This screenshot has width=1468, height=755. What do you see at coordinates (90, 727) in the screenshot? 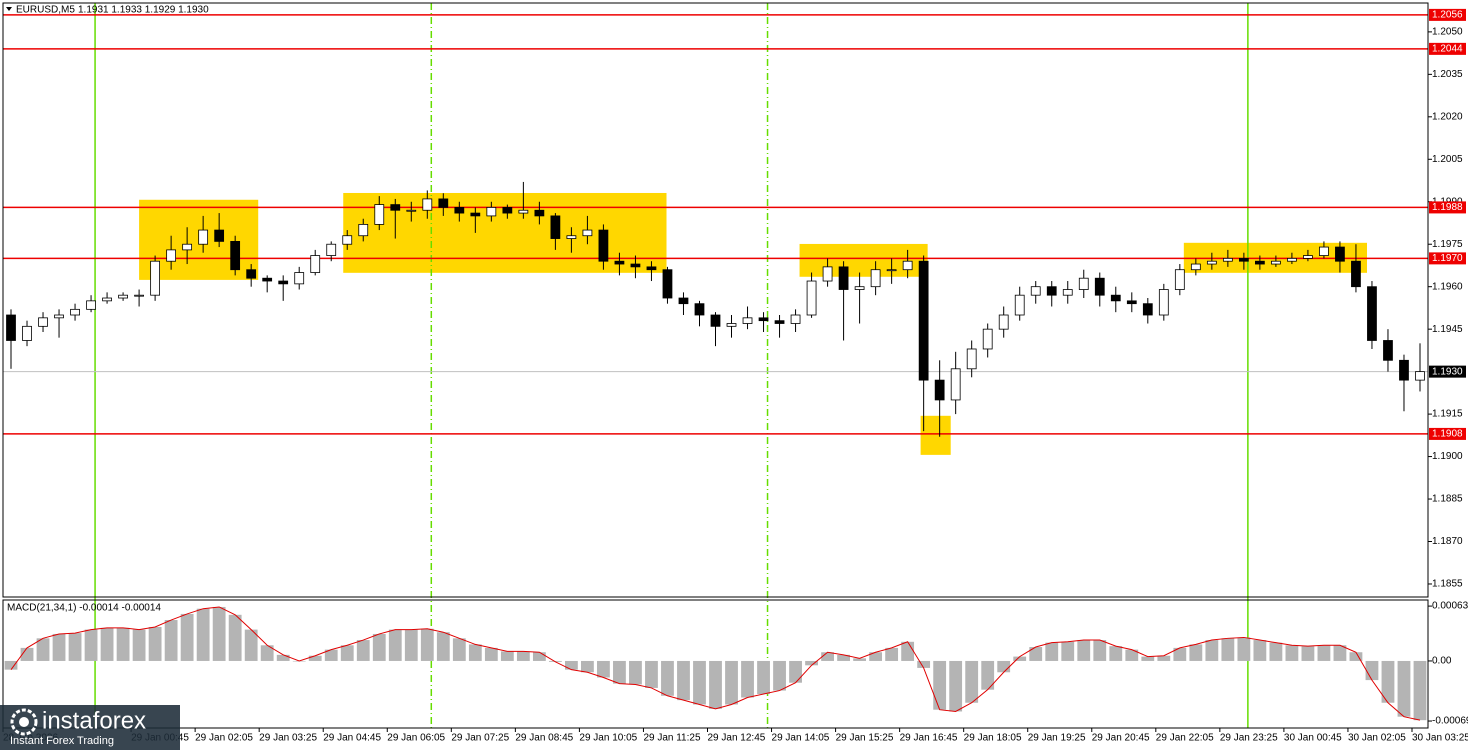
I see `logo: instaforex Instant Forex Trading` at bounding box center [90, 727].